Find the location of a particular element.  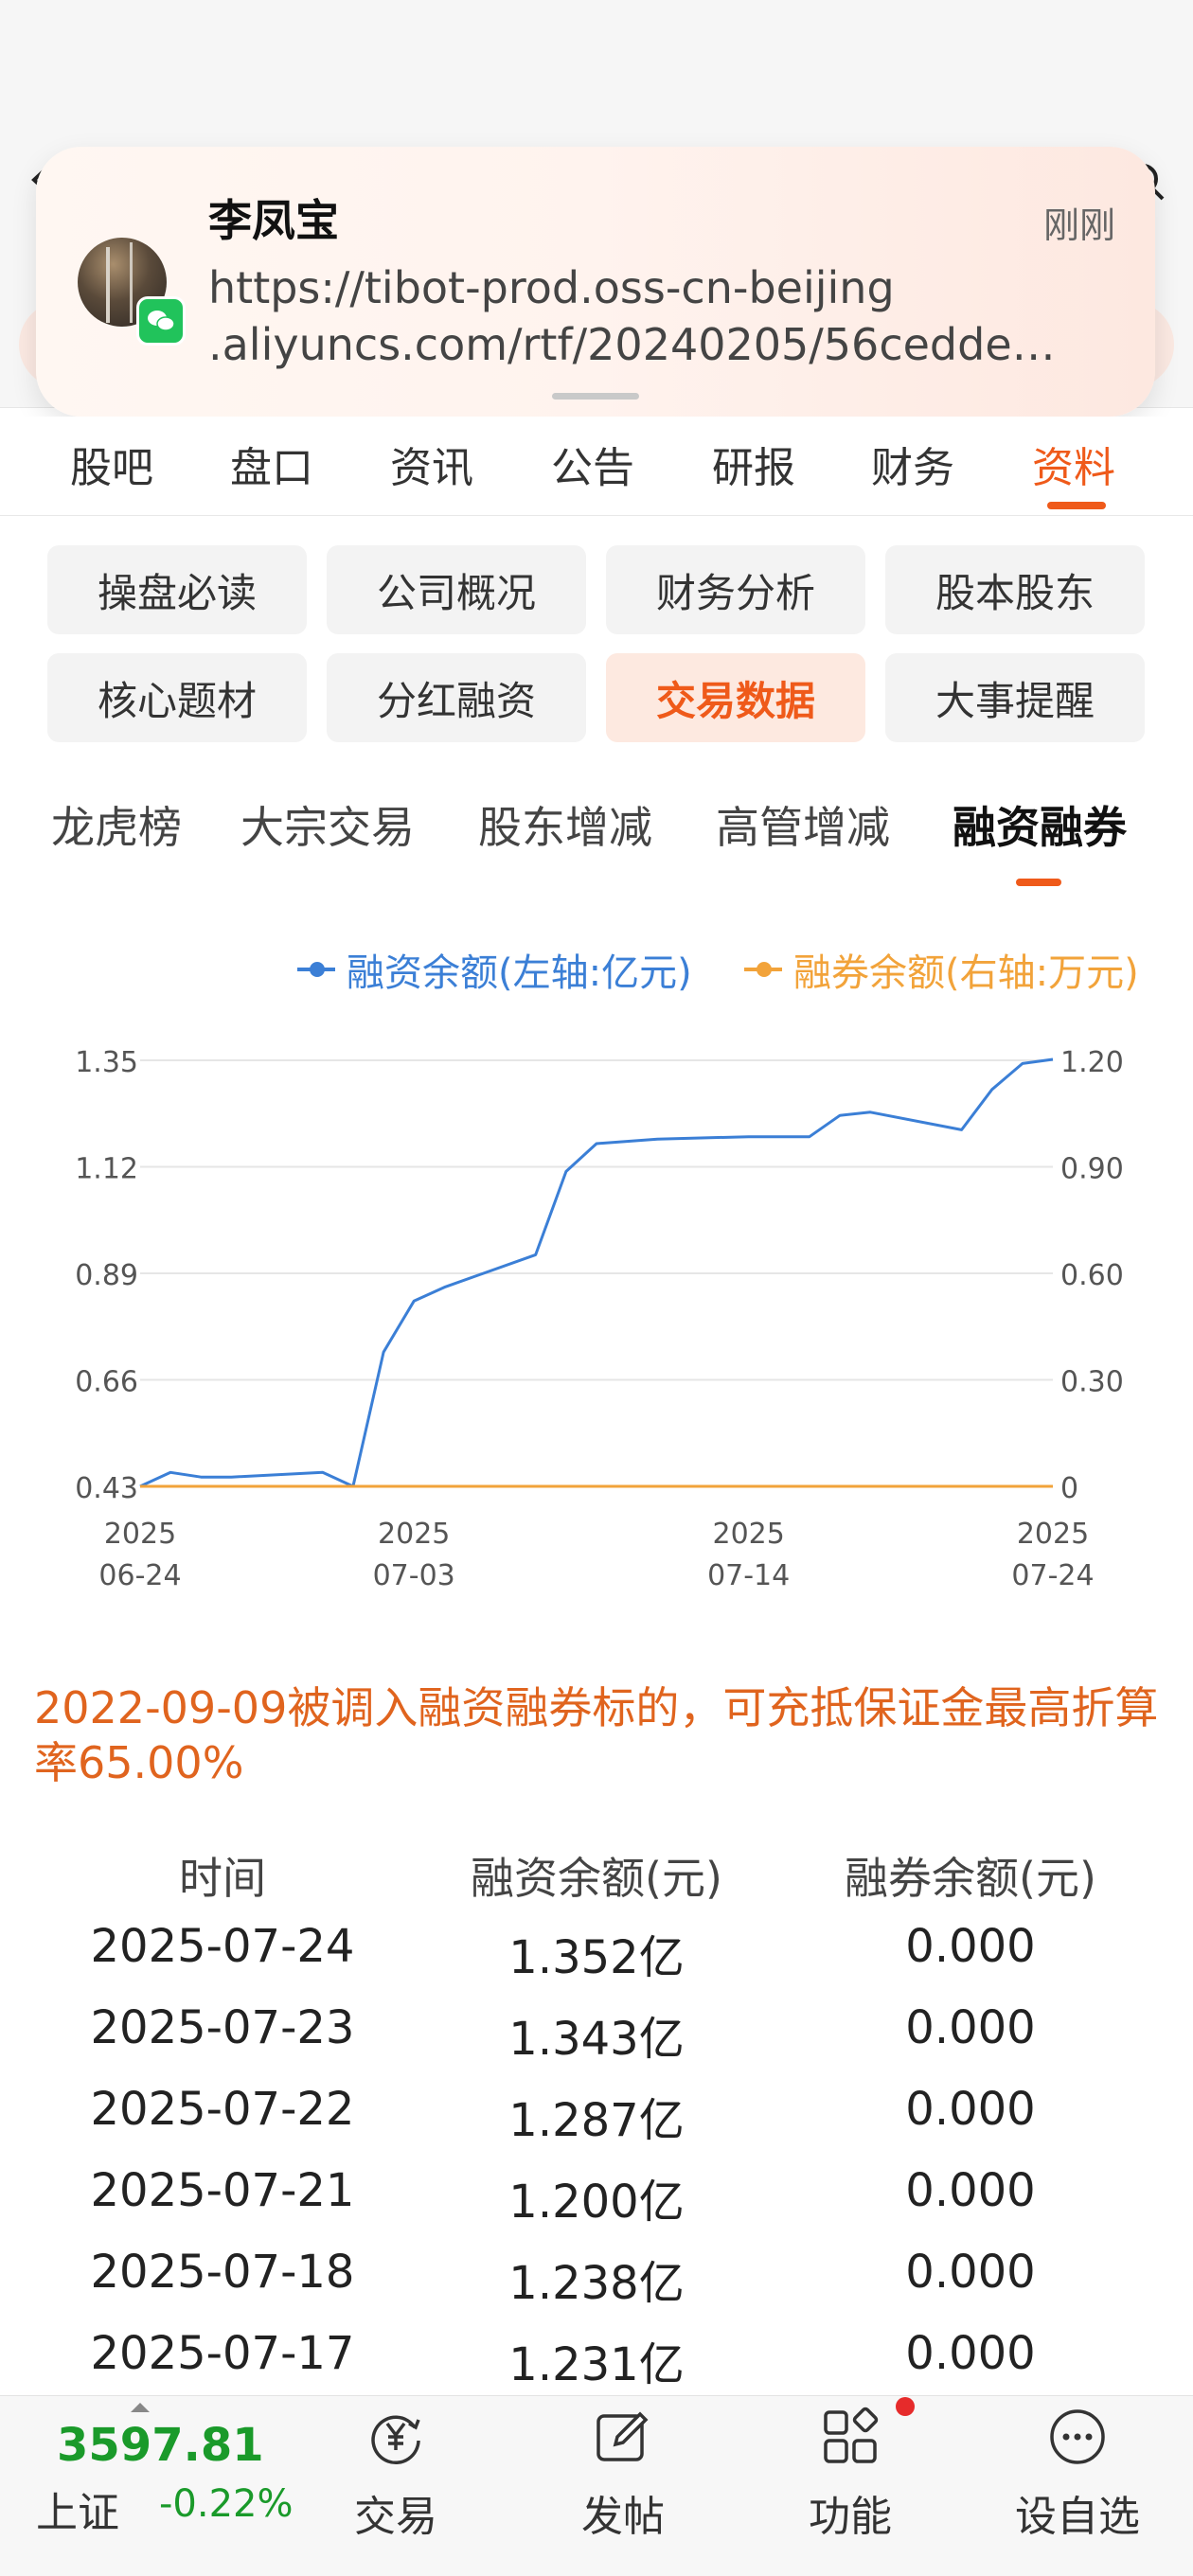

nav-post-label: 发帖 is located at coordinates (623, 2517).